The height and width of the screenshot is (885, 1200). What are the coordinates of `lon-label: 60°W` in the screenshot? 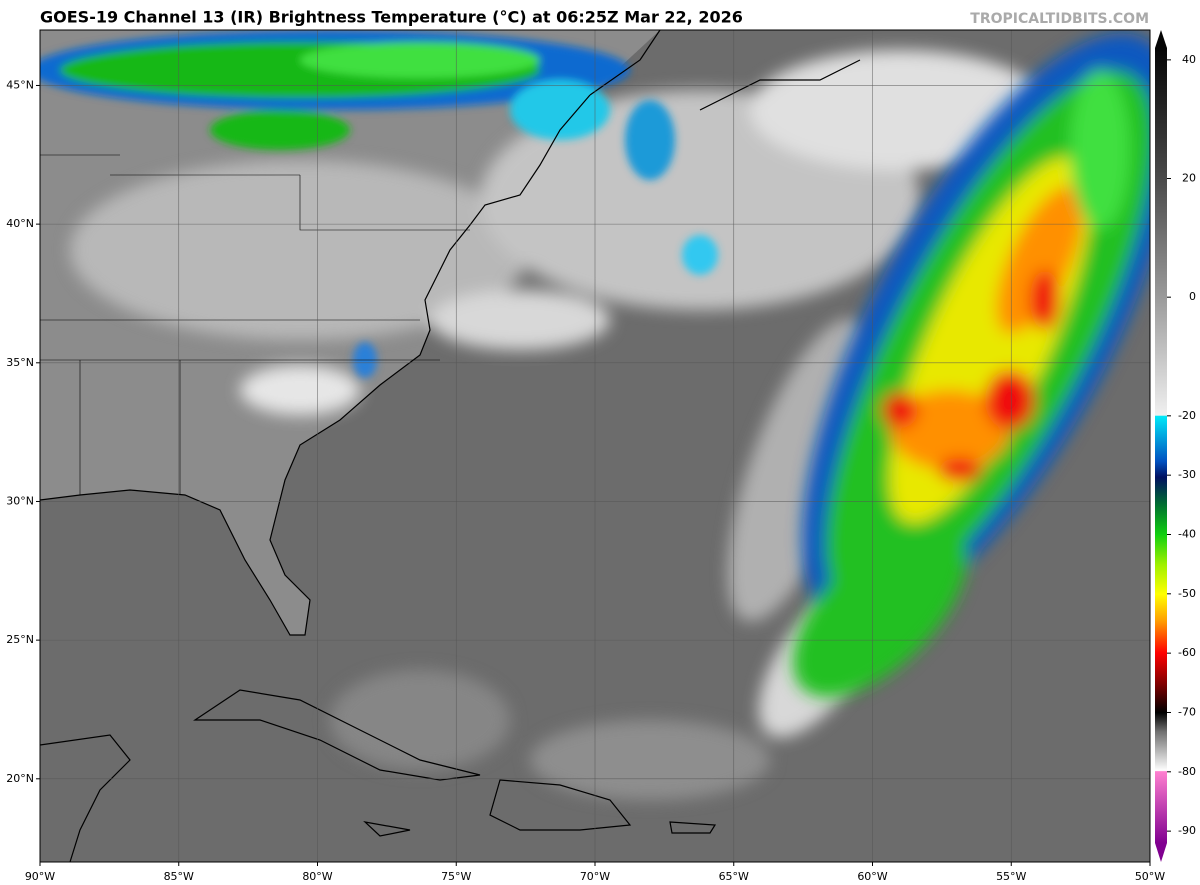 It's located at (872, 876).